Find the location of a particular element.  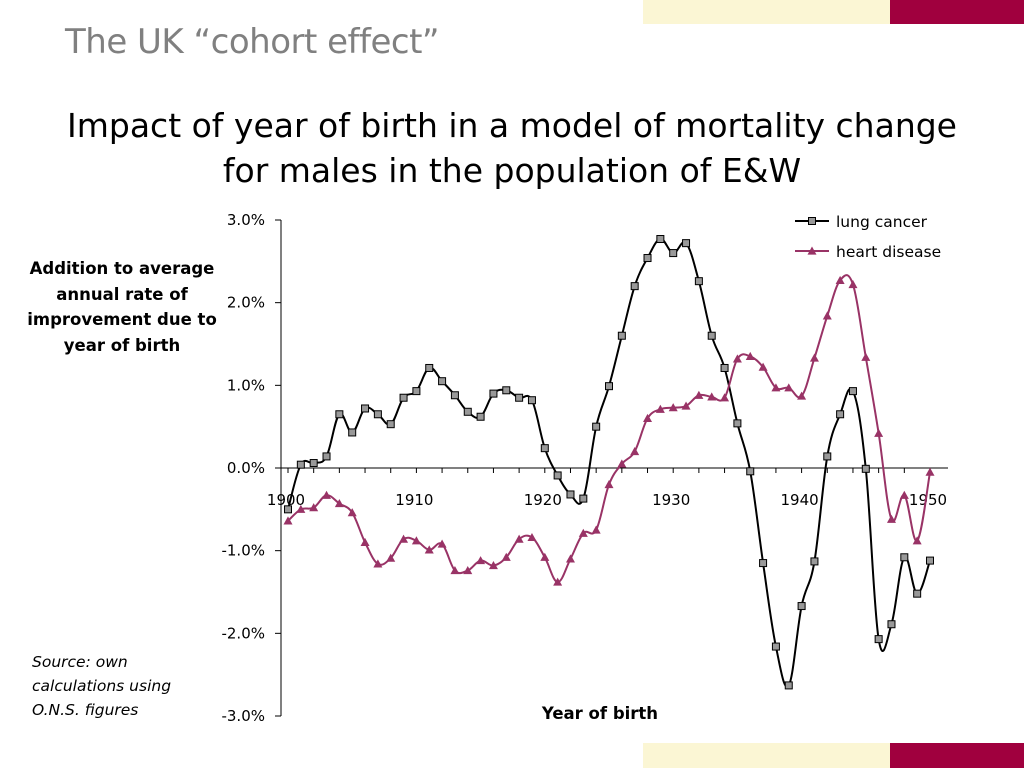

y-tick-label: -1.0% is located at coordinates (243, 551).